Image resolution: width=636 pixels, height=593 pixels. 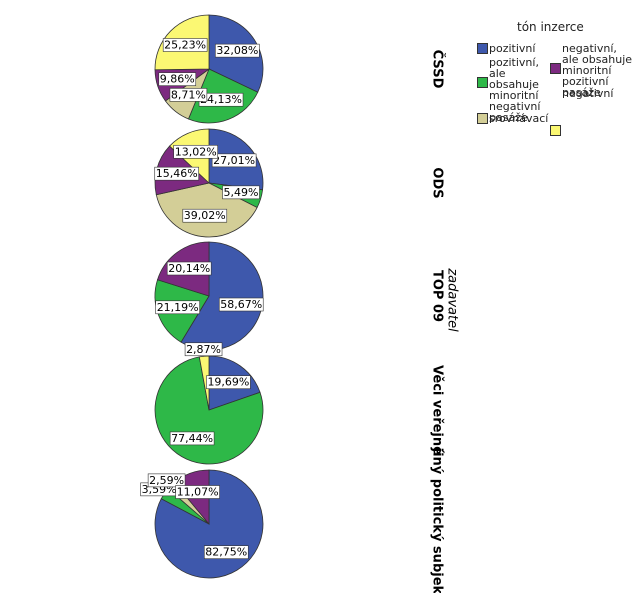 I want to click on panel-label: jiný politický subjekt, so click(x=437, y=520).